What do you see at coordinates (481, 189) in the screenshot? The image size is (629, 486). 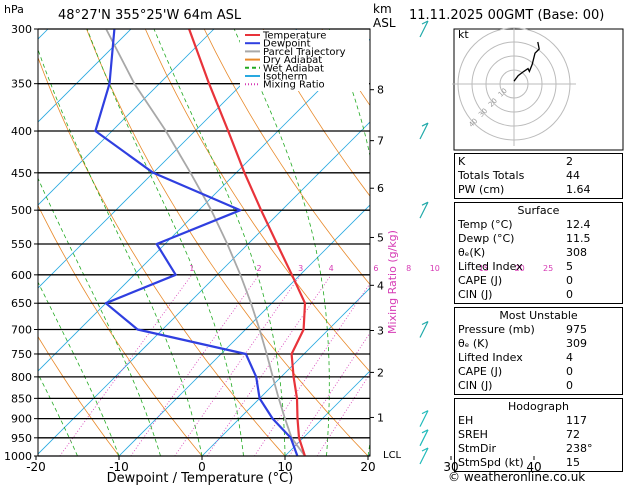 I see `stat-label: PW (cm)` at bounding box center [481, 189].